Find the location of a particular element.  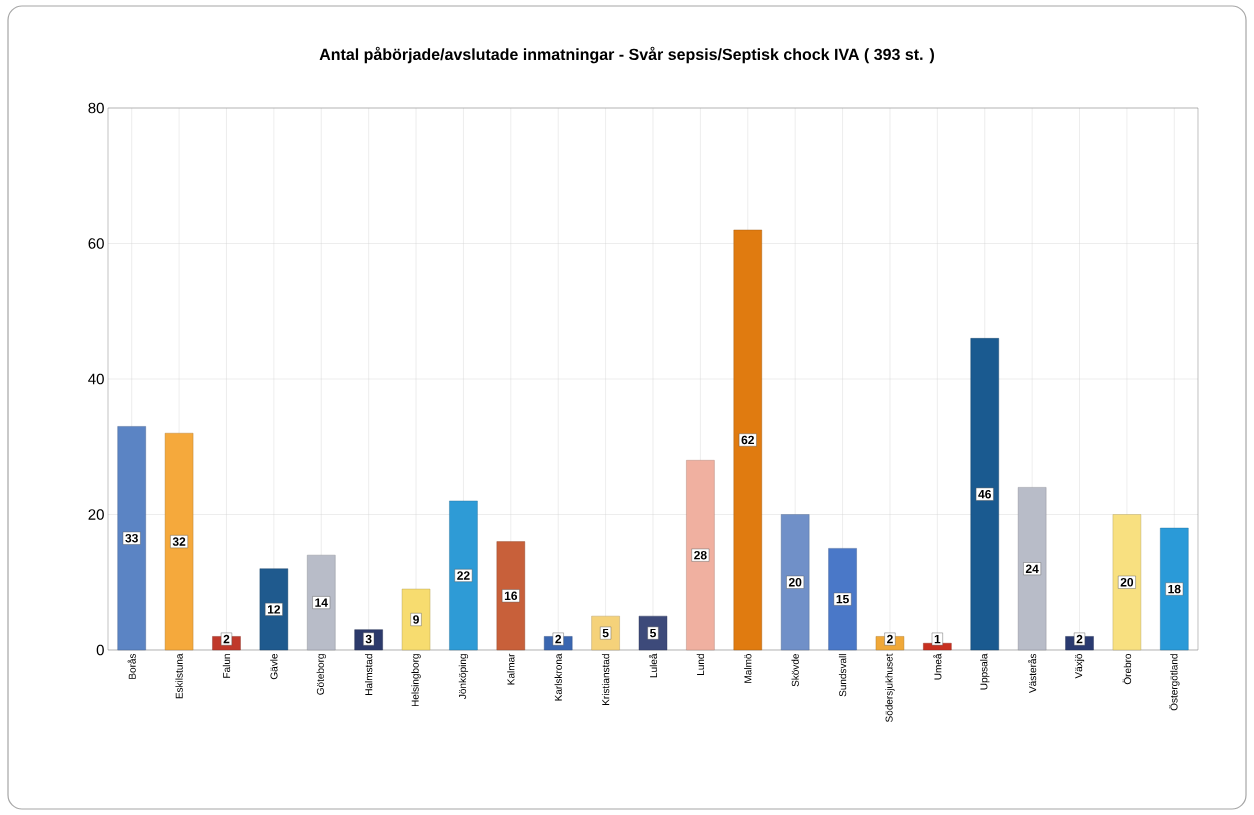

x-tick-label: Gävle is located at coordinates (274, 666).